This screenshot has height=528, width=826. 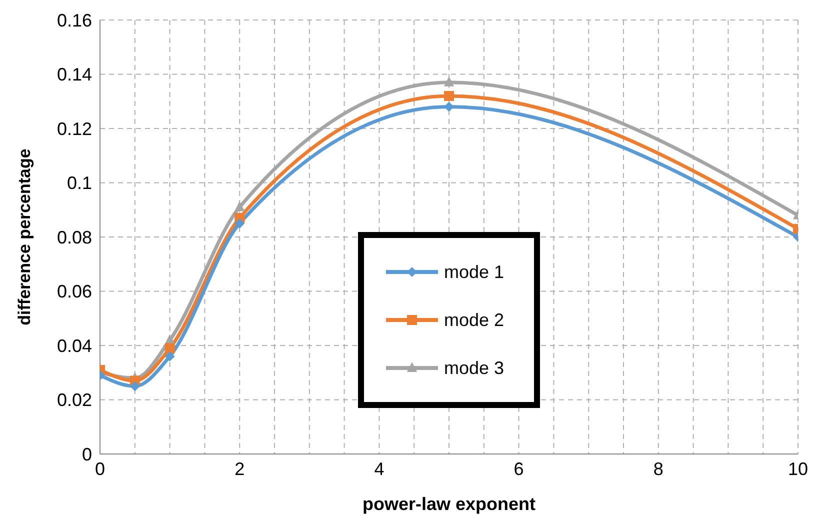 I want to click on y-tick-label: 0.06, so click(x=74, y=292).